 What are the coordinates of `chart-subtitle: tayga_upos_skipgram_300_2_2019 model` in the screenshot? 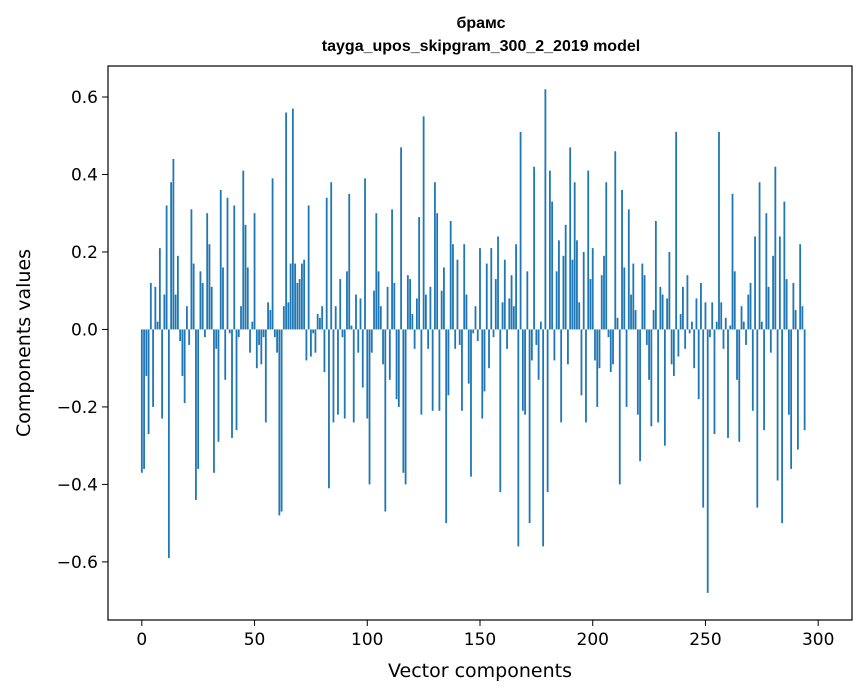 It's located at (481, 46).